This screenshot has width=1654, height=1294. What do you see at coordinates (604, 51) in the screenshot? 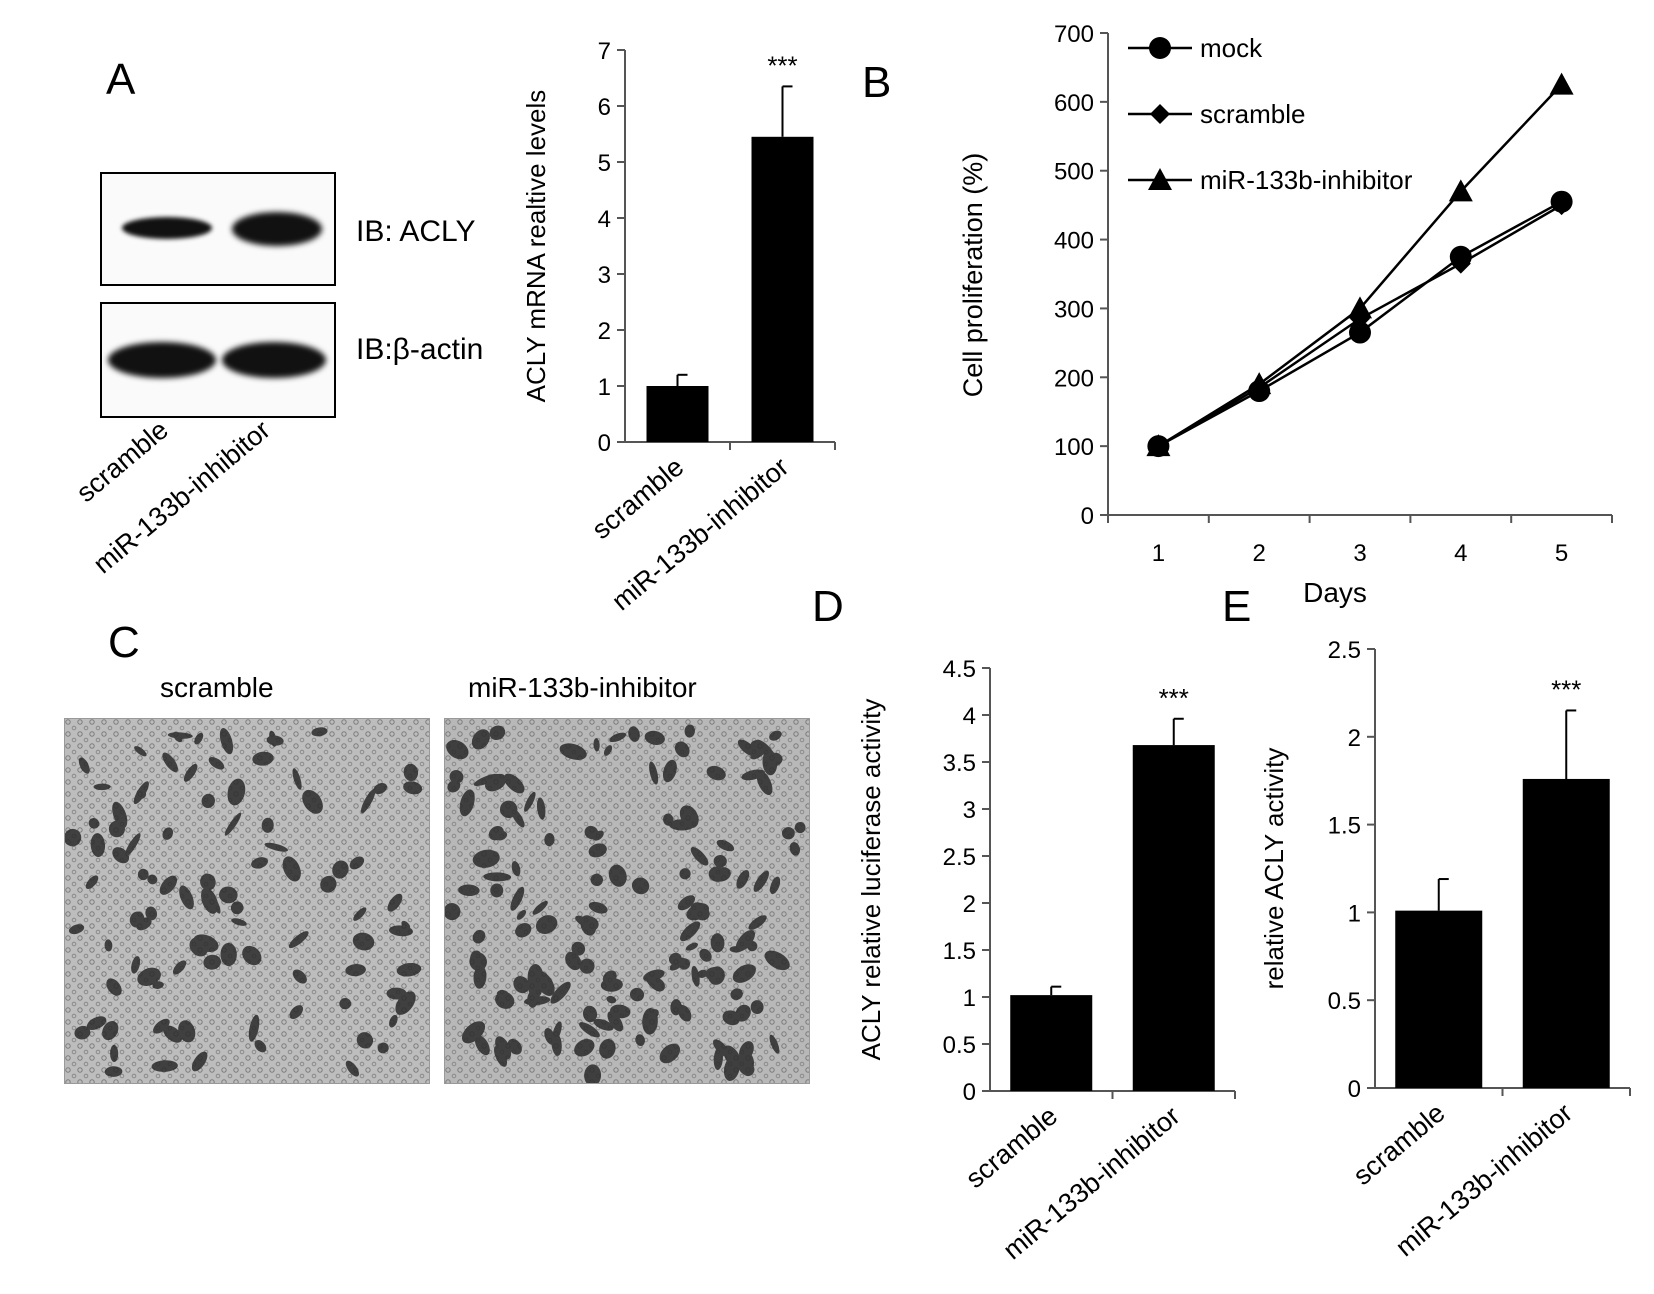
I see `y-tick-label: 7` at bounding box center [604, 51].